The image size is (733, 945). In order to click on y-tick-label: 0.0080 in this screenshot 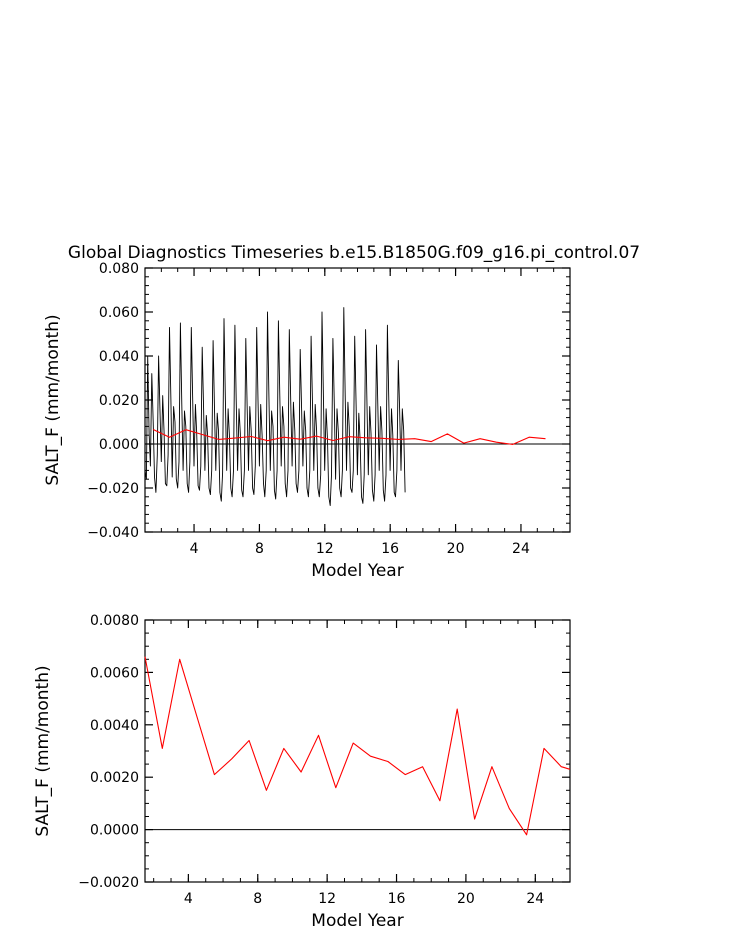, I will do `click(114, 621)`.